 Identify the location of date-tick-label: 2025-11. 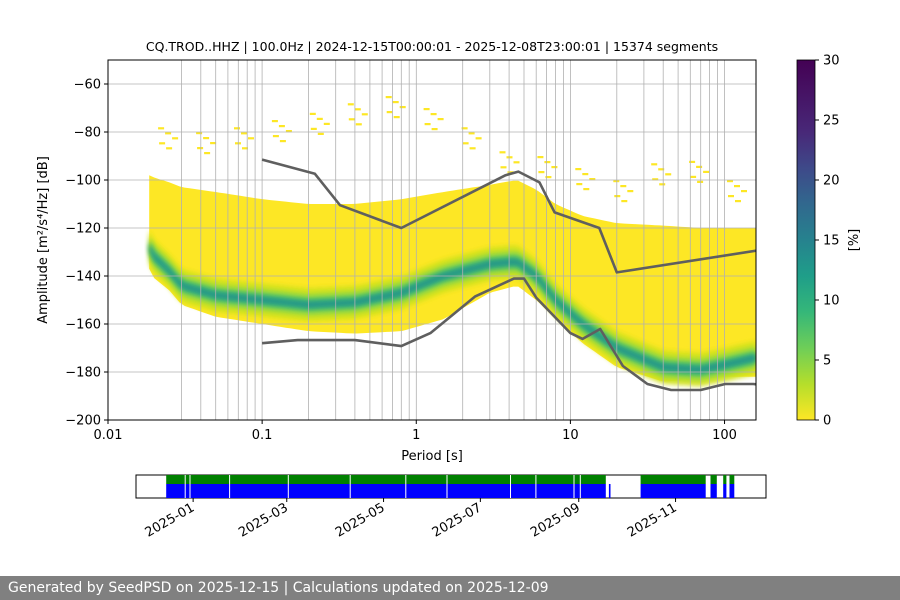
(652, 520).